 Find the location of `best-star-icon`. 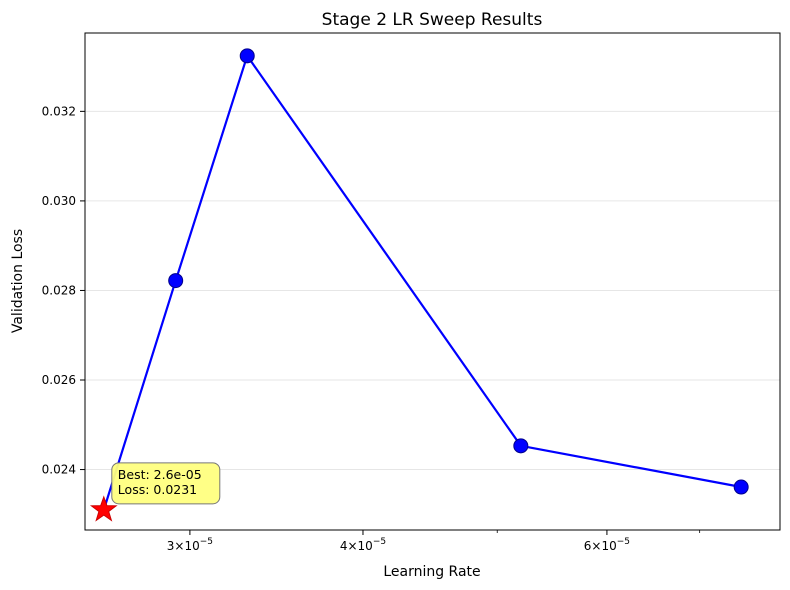

best-star-icon is located at coordinates (103, 508).